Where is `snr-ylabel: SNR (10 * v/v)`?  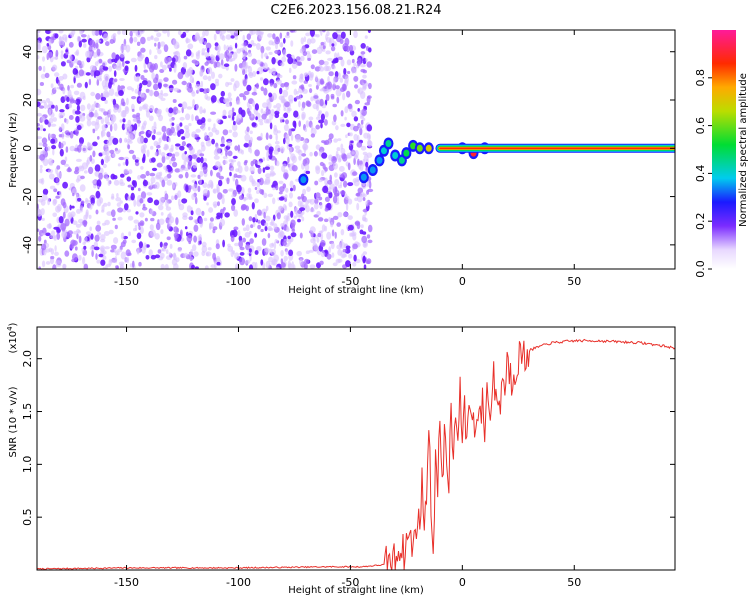
snr-ylabel: SNR (10 * v/v) is located at coordinates (13, 421).